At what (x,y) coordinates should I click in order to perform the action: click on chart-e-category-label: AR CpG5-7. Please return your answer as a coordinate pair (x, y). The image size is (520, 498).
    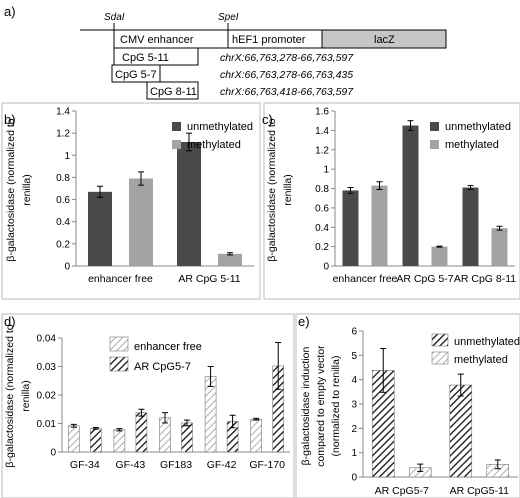
    Looking at the image, I should click on (402, 491).